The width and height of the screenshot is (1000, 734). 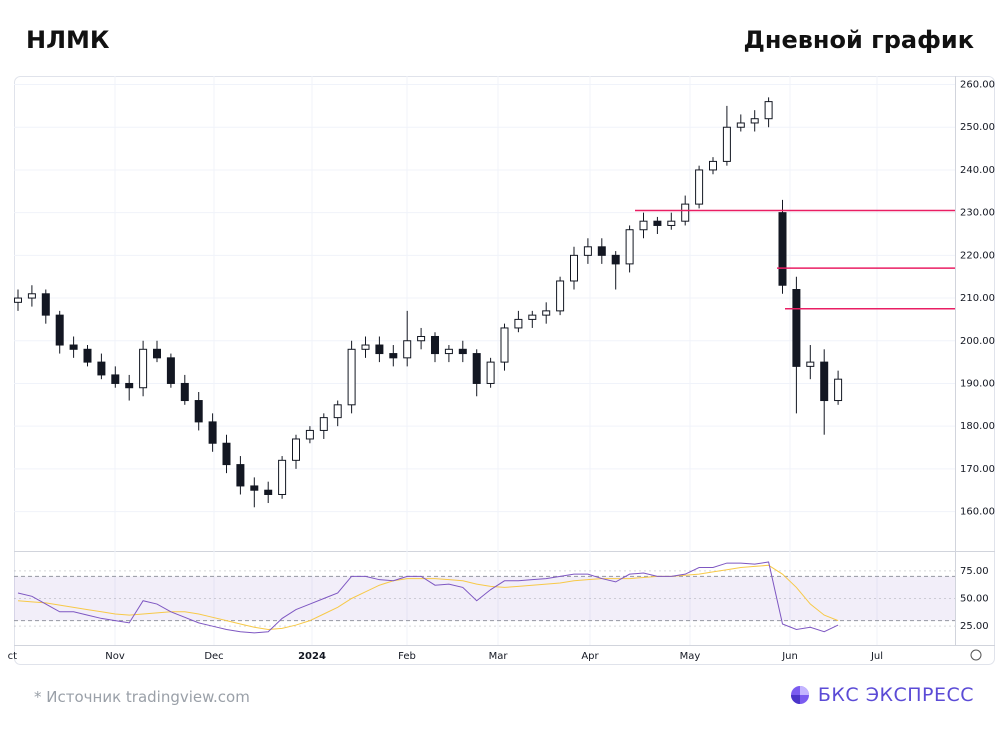 I want to click on source-note: * Источник tradingview.com, so click(x=142, y=697).